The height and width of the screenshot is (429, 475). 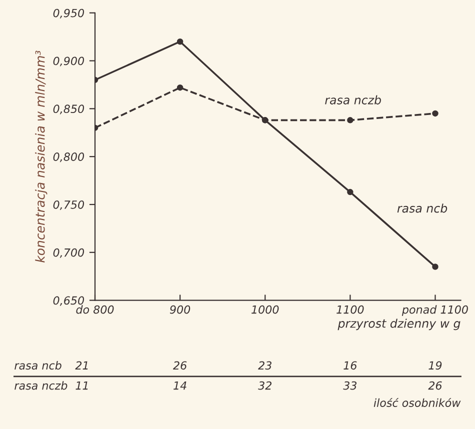 What do you see at coordinates (435, 310) in the screenshot?
I see `x-tick-label: ponad 1100` at bounding box center [435, 310].